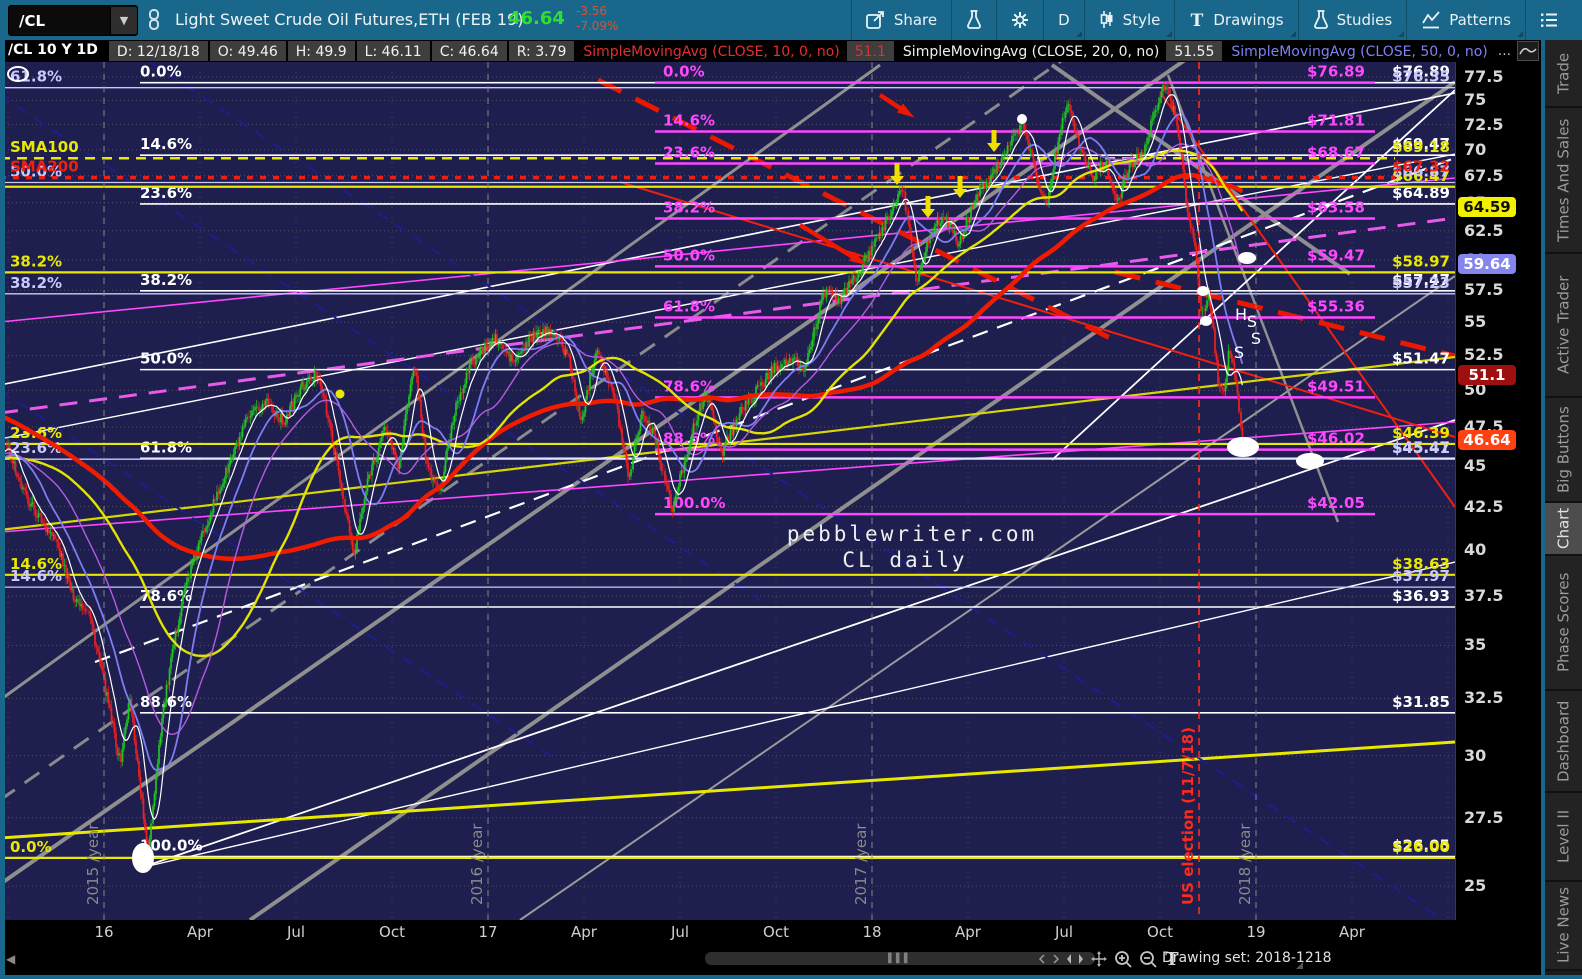 The width and height of the screenshot is (1582, 979). I want to click on fib-price-label: $26.00, so click(1421, 847).